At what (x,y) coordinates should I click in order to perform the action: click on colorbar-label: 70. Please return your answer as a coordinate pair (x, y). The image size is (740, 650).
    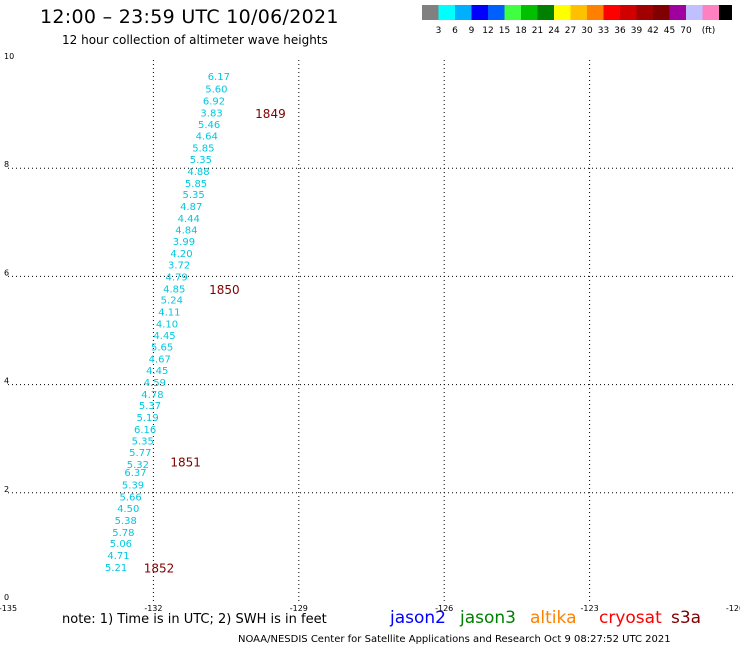
    Looking at the image, I should click on (686, 31).